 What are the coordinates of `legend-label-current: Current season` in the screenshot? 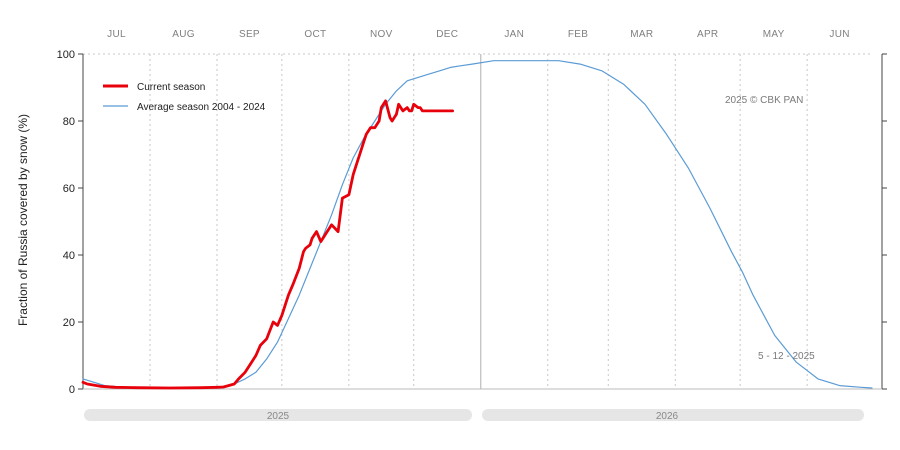 It's located at (171, 87).